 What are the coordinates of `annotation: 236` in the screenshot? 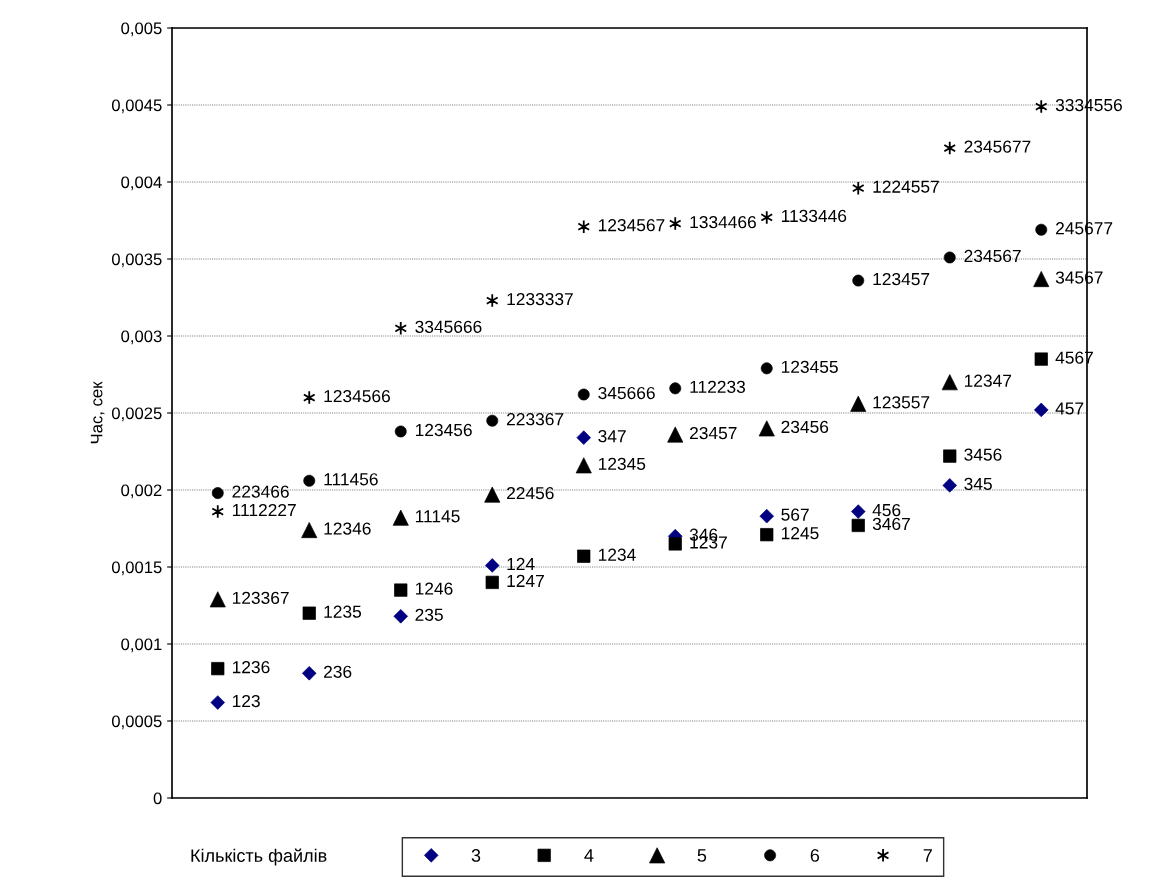 It's located at (338, 671).